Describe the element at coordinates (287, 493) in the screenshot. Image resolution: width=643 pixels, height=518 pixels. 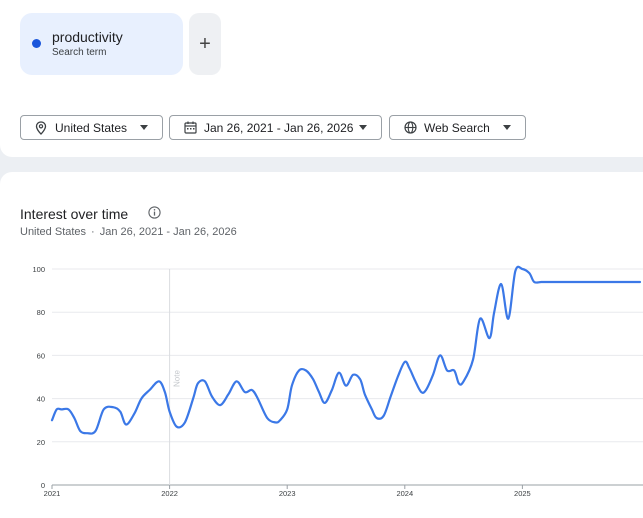
I see `x-tick-label: 2023` at that location.